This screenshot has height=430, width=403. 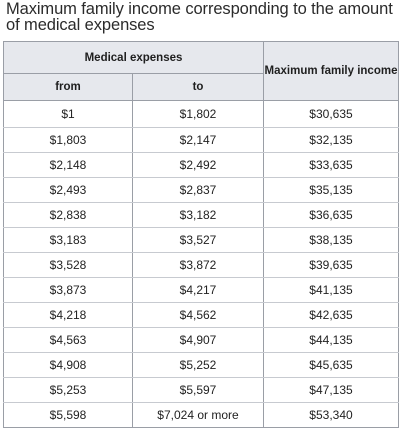 I want to click on max-income-cell: $39,635, so click(x=331, y=265).